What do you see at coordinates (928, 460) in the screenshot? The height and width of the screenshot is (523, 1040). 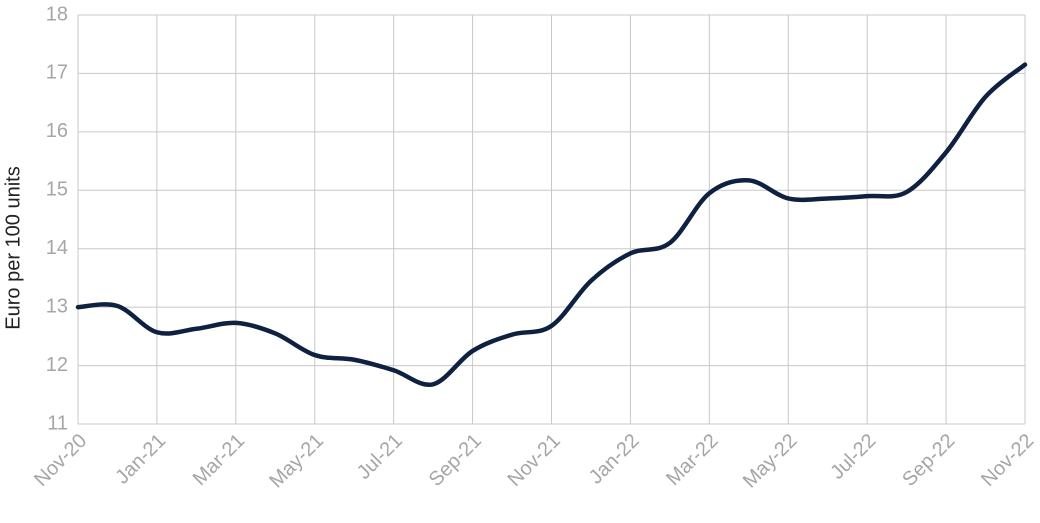 I see `x-tick-label: Sep-22` at bounding box center [928, 460].